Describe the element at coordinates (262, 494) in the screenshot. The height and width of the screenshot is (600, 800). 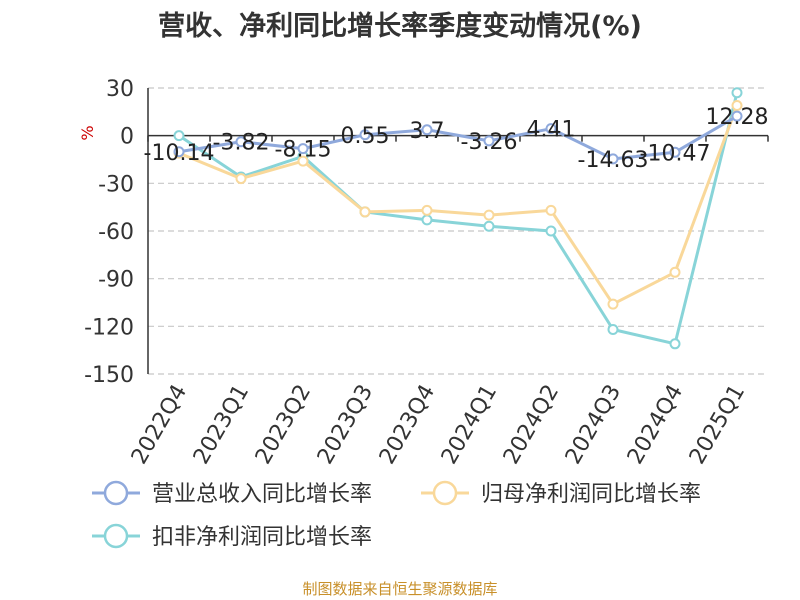
I see `legend-label: 营业总收入同比增长率` at that location.